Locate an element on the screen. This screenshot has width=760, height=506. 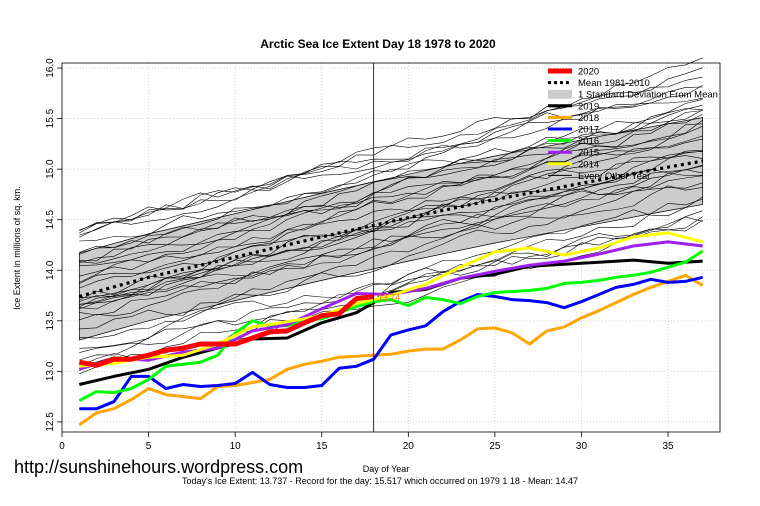
x-tick-label: 15 is located at coordinates (322, 446).